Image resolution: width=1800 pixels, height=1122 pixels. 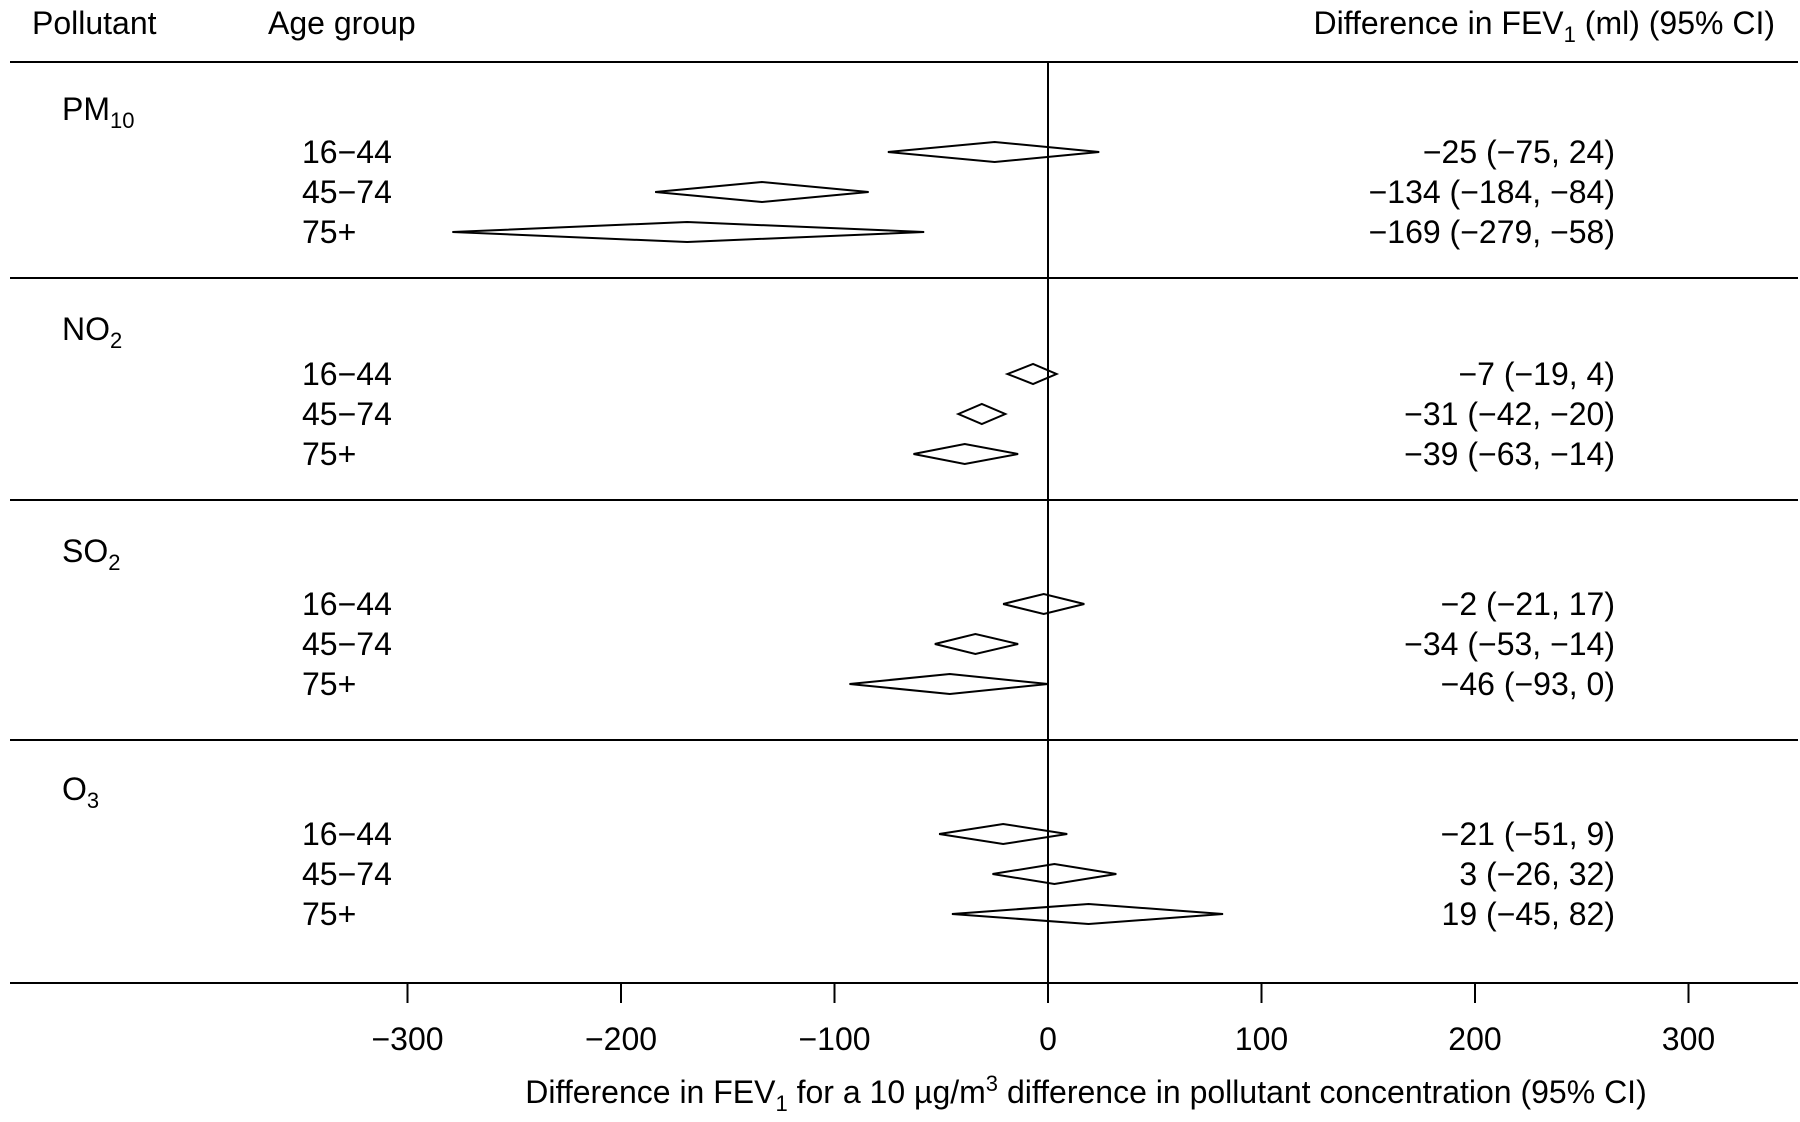 What do you see at coordinates (621, 1039) in the screenshot?
I see `x-tick-label: −200` at bounding box center [621, 1039].